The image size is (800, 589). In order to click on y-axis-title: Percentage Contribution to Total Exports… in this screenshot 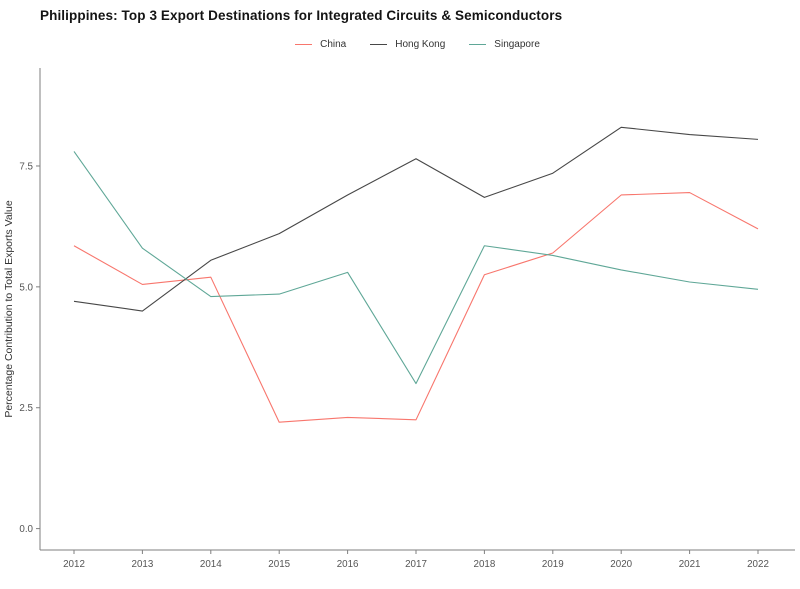, I will do `click(9, 308)`.